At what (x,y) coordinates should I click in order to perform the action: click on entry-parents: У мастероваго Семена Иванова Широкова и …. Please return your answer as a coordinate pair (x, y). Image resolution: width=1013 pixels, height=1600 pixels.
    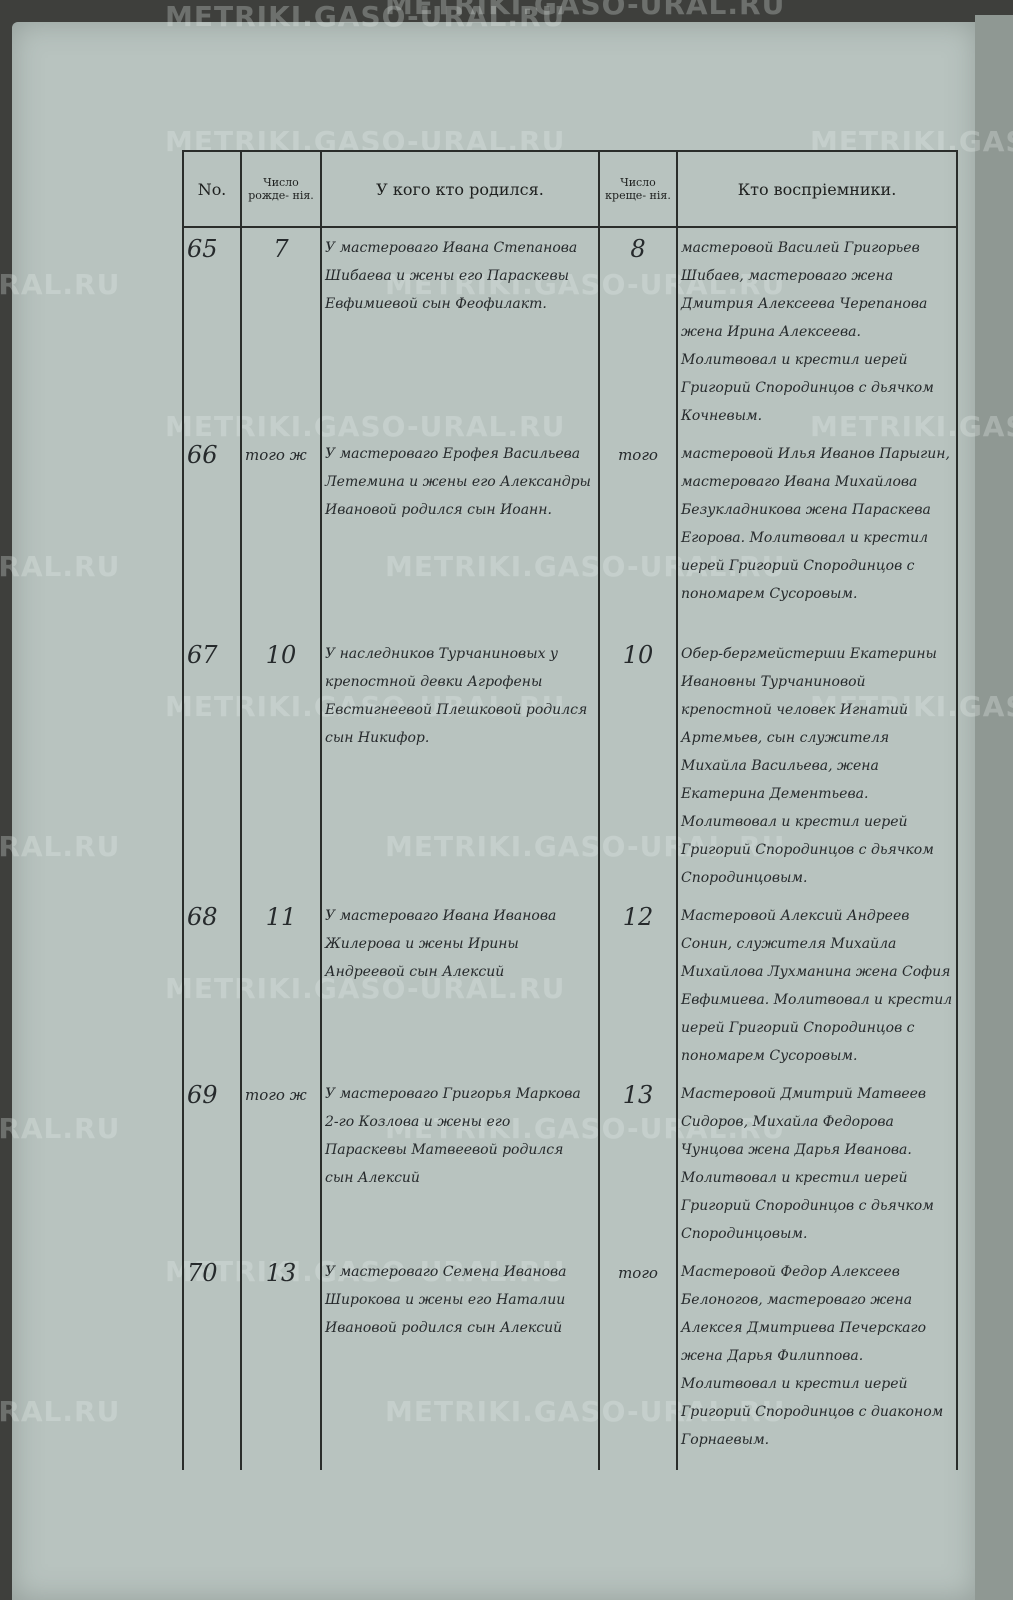
    Looking at the image, I should click on (459, 1361).